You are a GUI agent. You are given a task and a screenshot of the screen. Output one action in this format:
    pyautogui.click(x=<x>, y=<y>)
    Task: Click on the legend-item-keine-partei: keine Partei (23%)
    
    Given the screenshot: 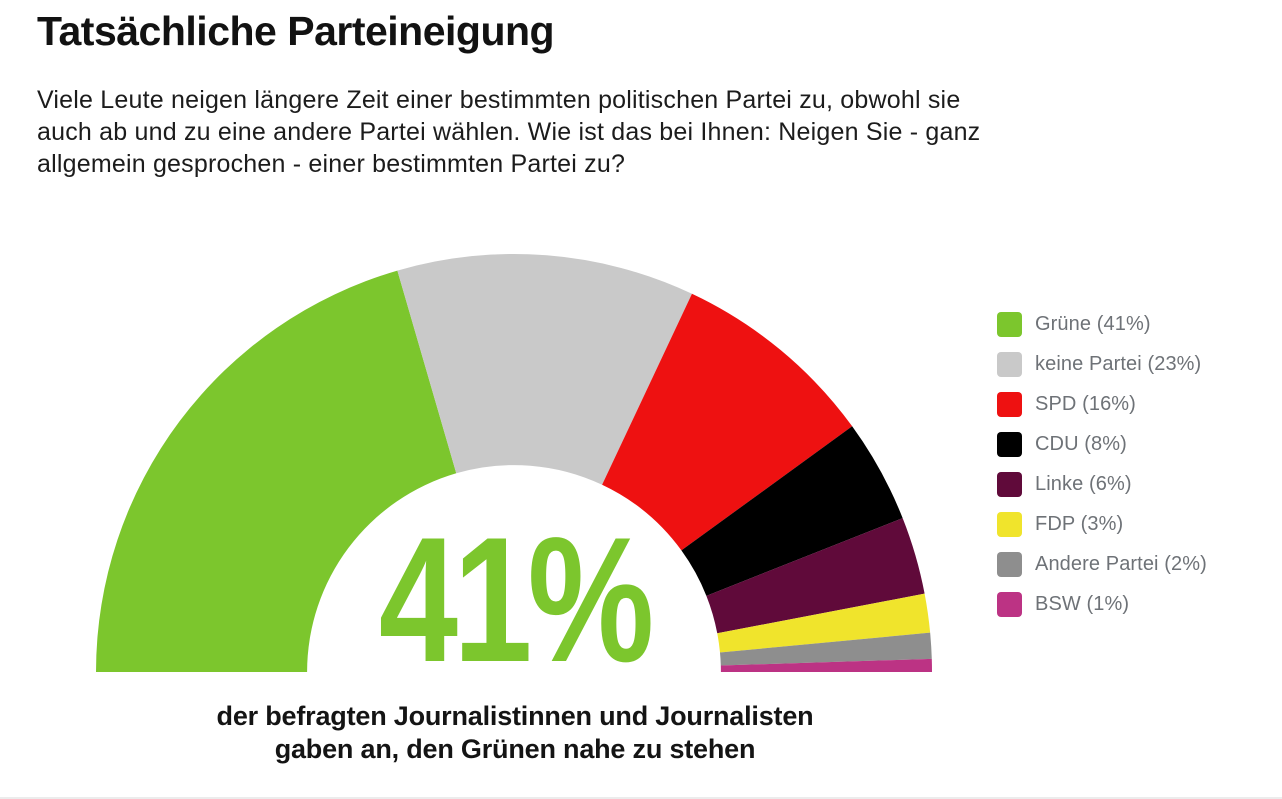 What is the action you would take?
    pyautogui.click(x=1102, y=364)
    